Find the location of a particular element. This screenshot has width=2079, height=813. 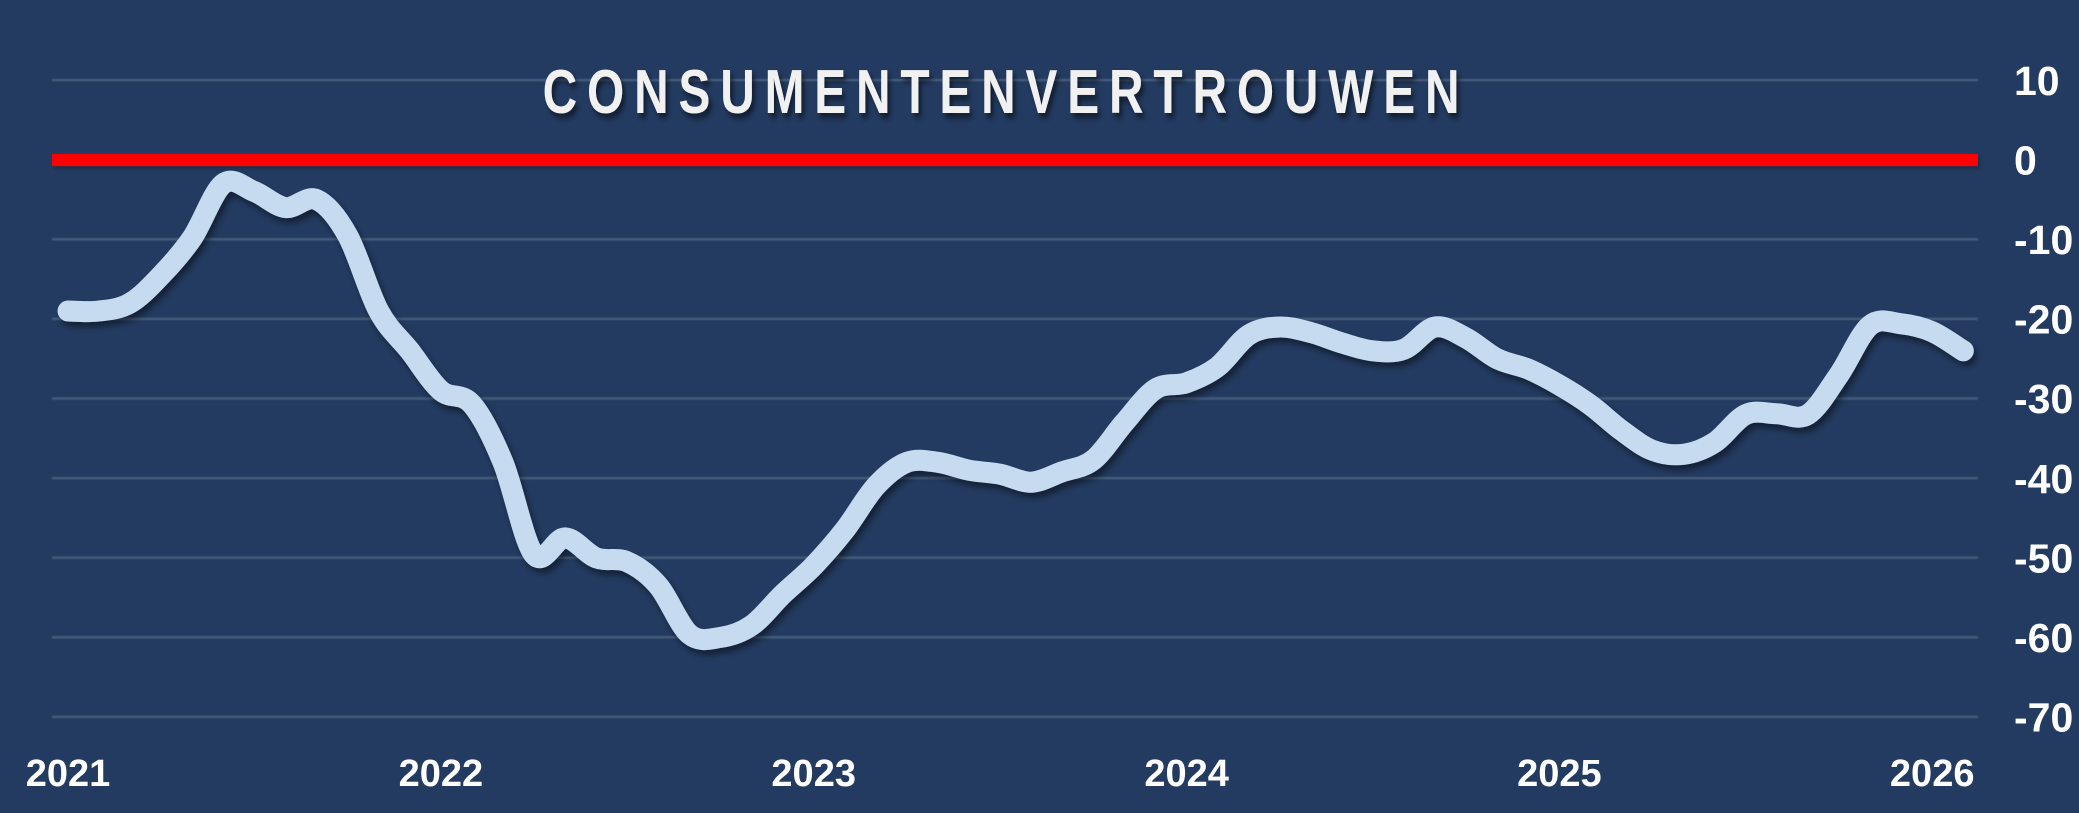

svg-text: 2025 is located at coordinates (1559, 774).